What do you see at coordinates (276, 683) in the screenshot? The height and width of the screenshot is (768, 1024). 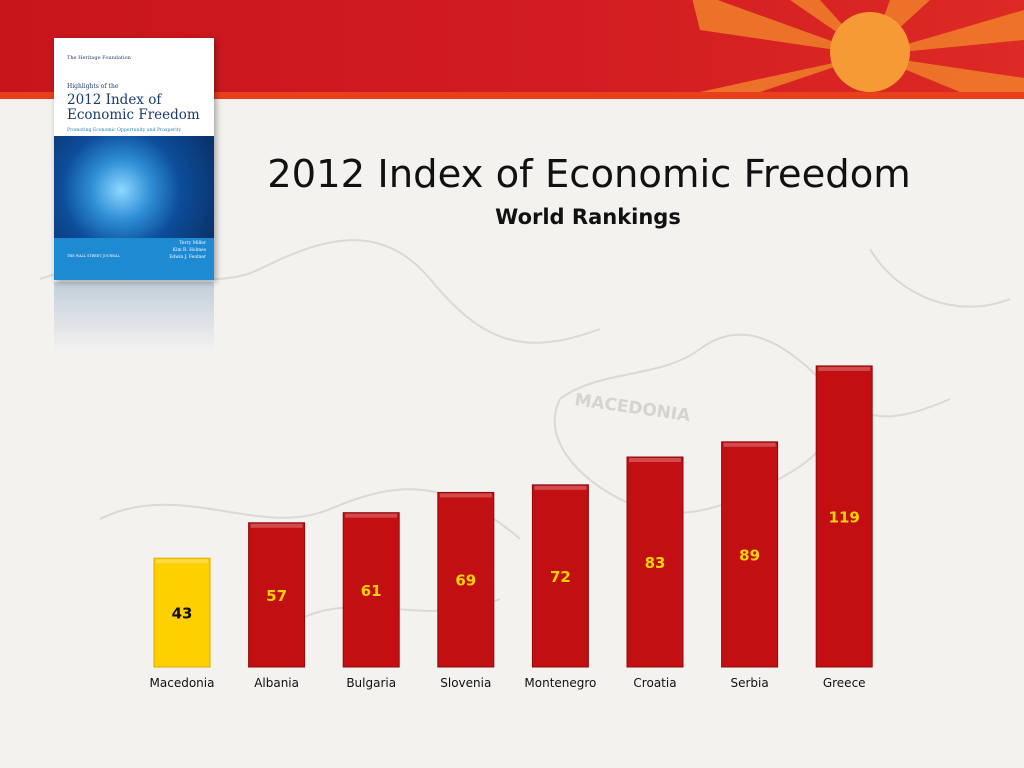 I see `category-label-albania: Albania` at bounding box center [276, 683].